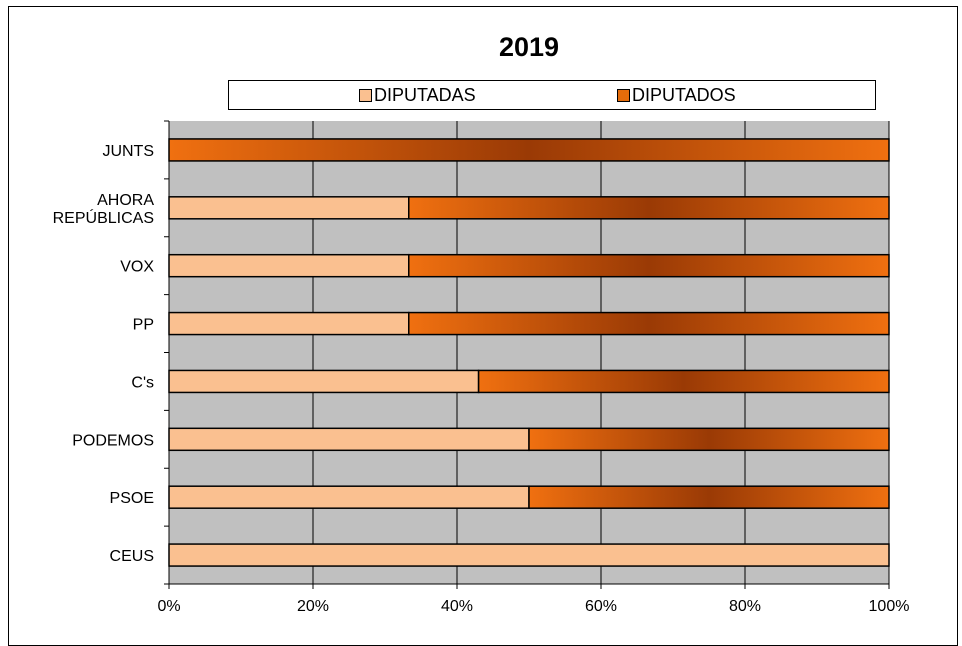 The height and width of the screenshot is (646, 962). What do you see at coordinates (889, 606) in the screenshot?
I see `tick-label-x: 100%` at bounding box center [889, 606].